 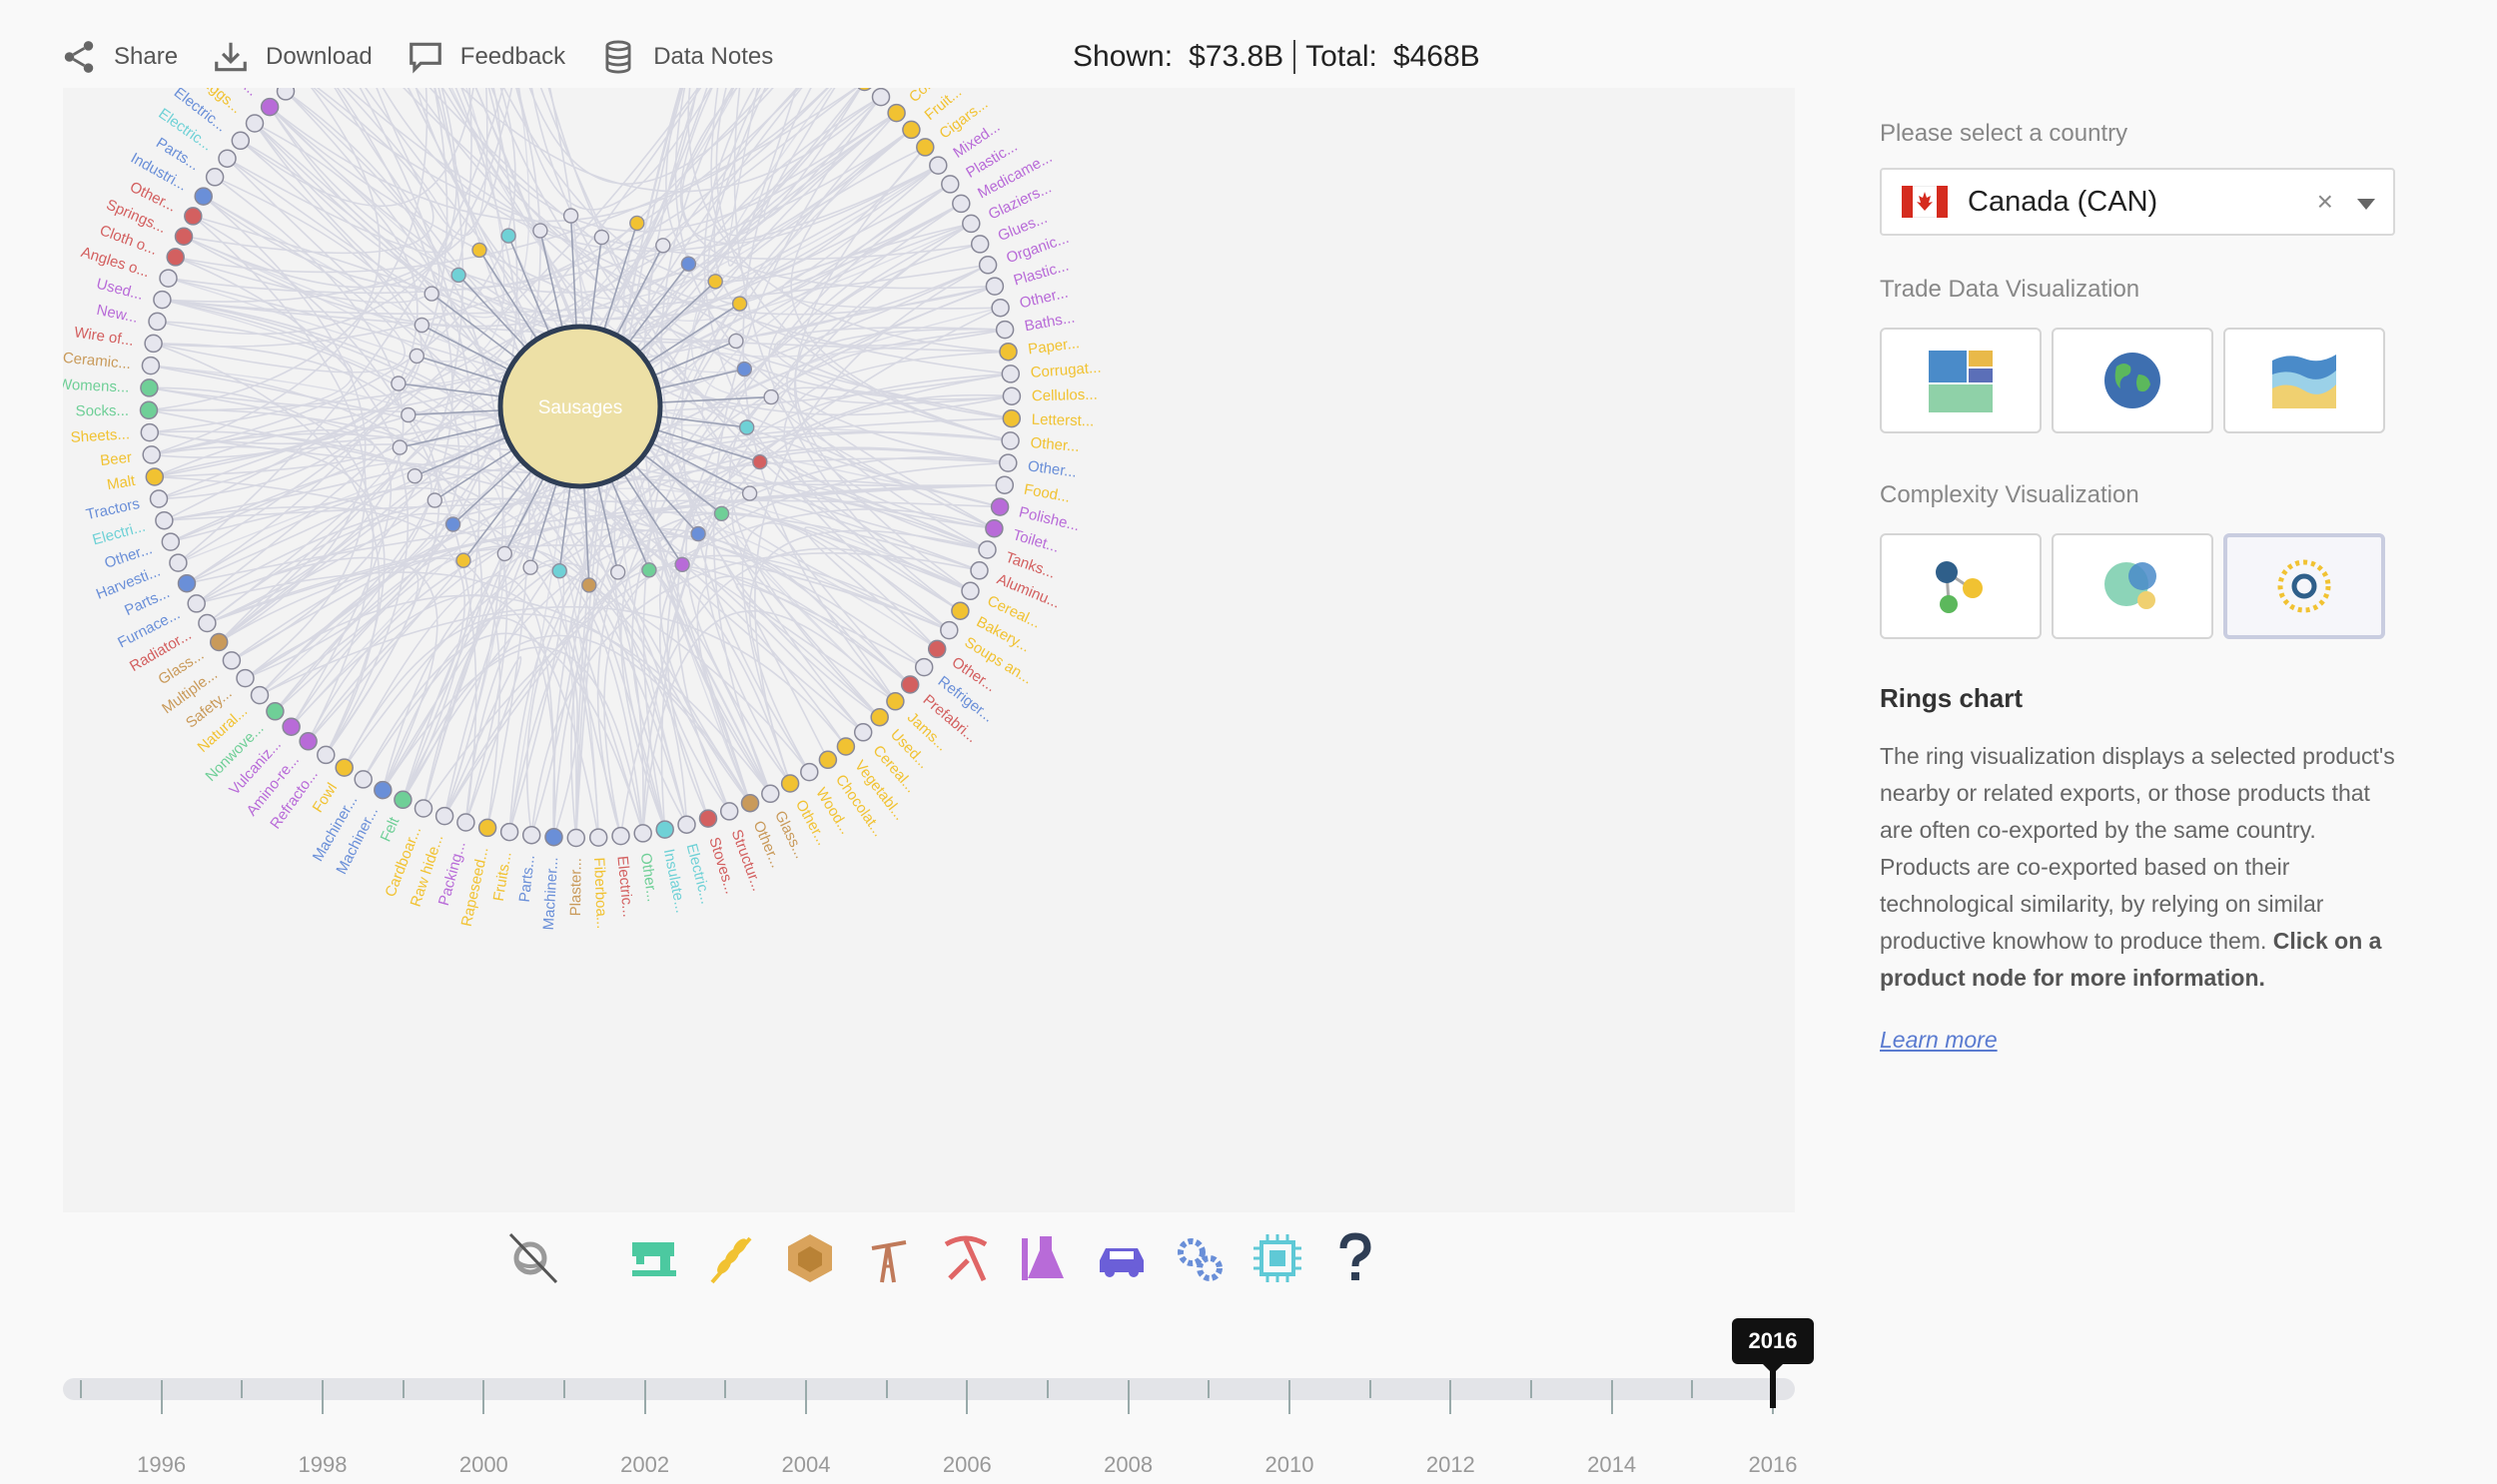 I want to click on other-filter-button, so click(x=1355, y=1258).